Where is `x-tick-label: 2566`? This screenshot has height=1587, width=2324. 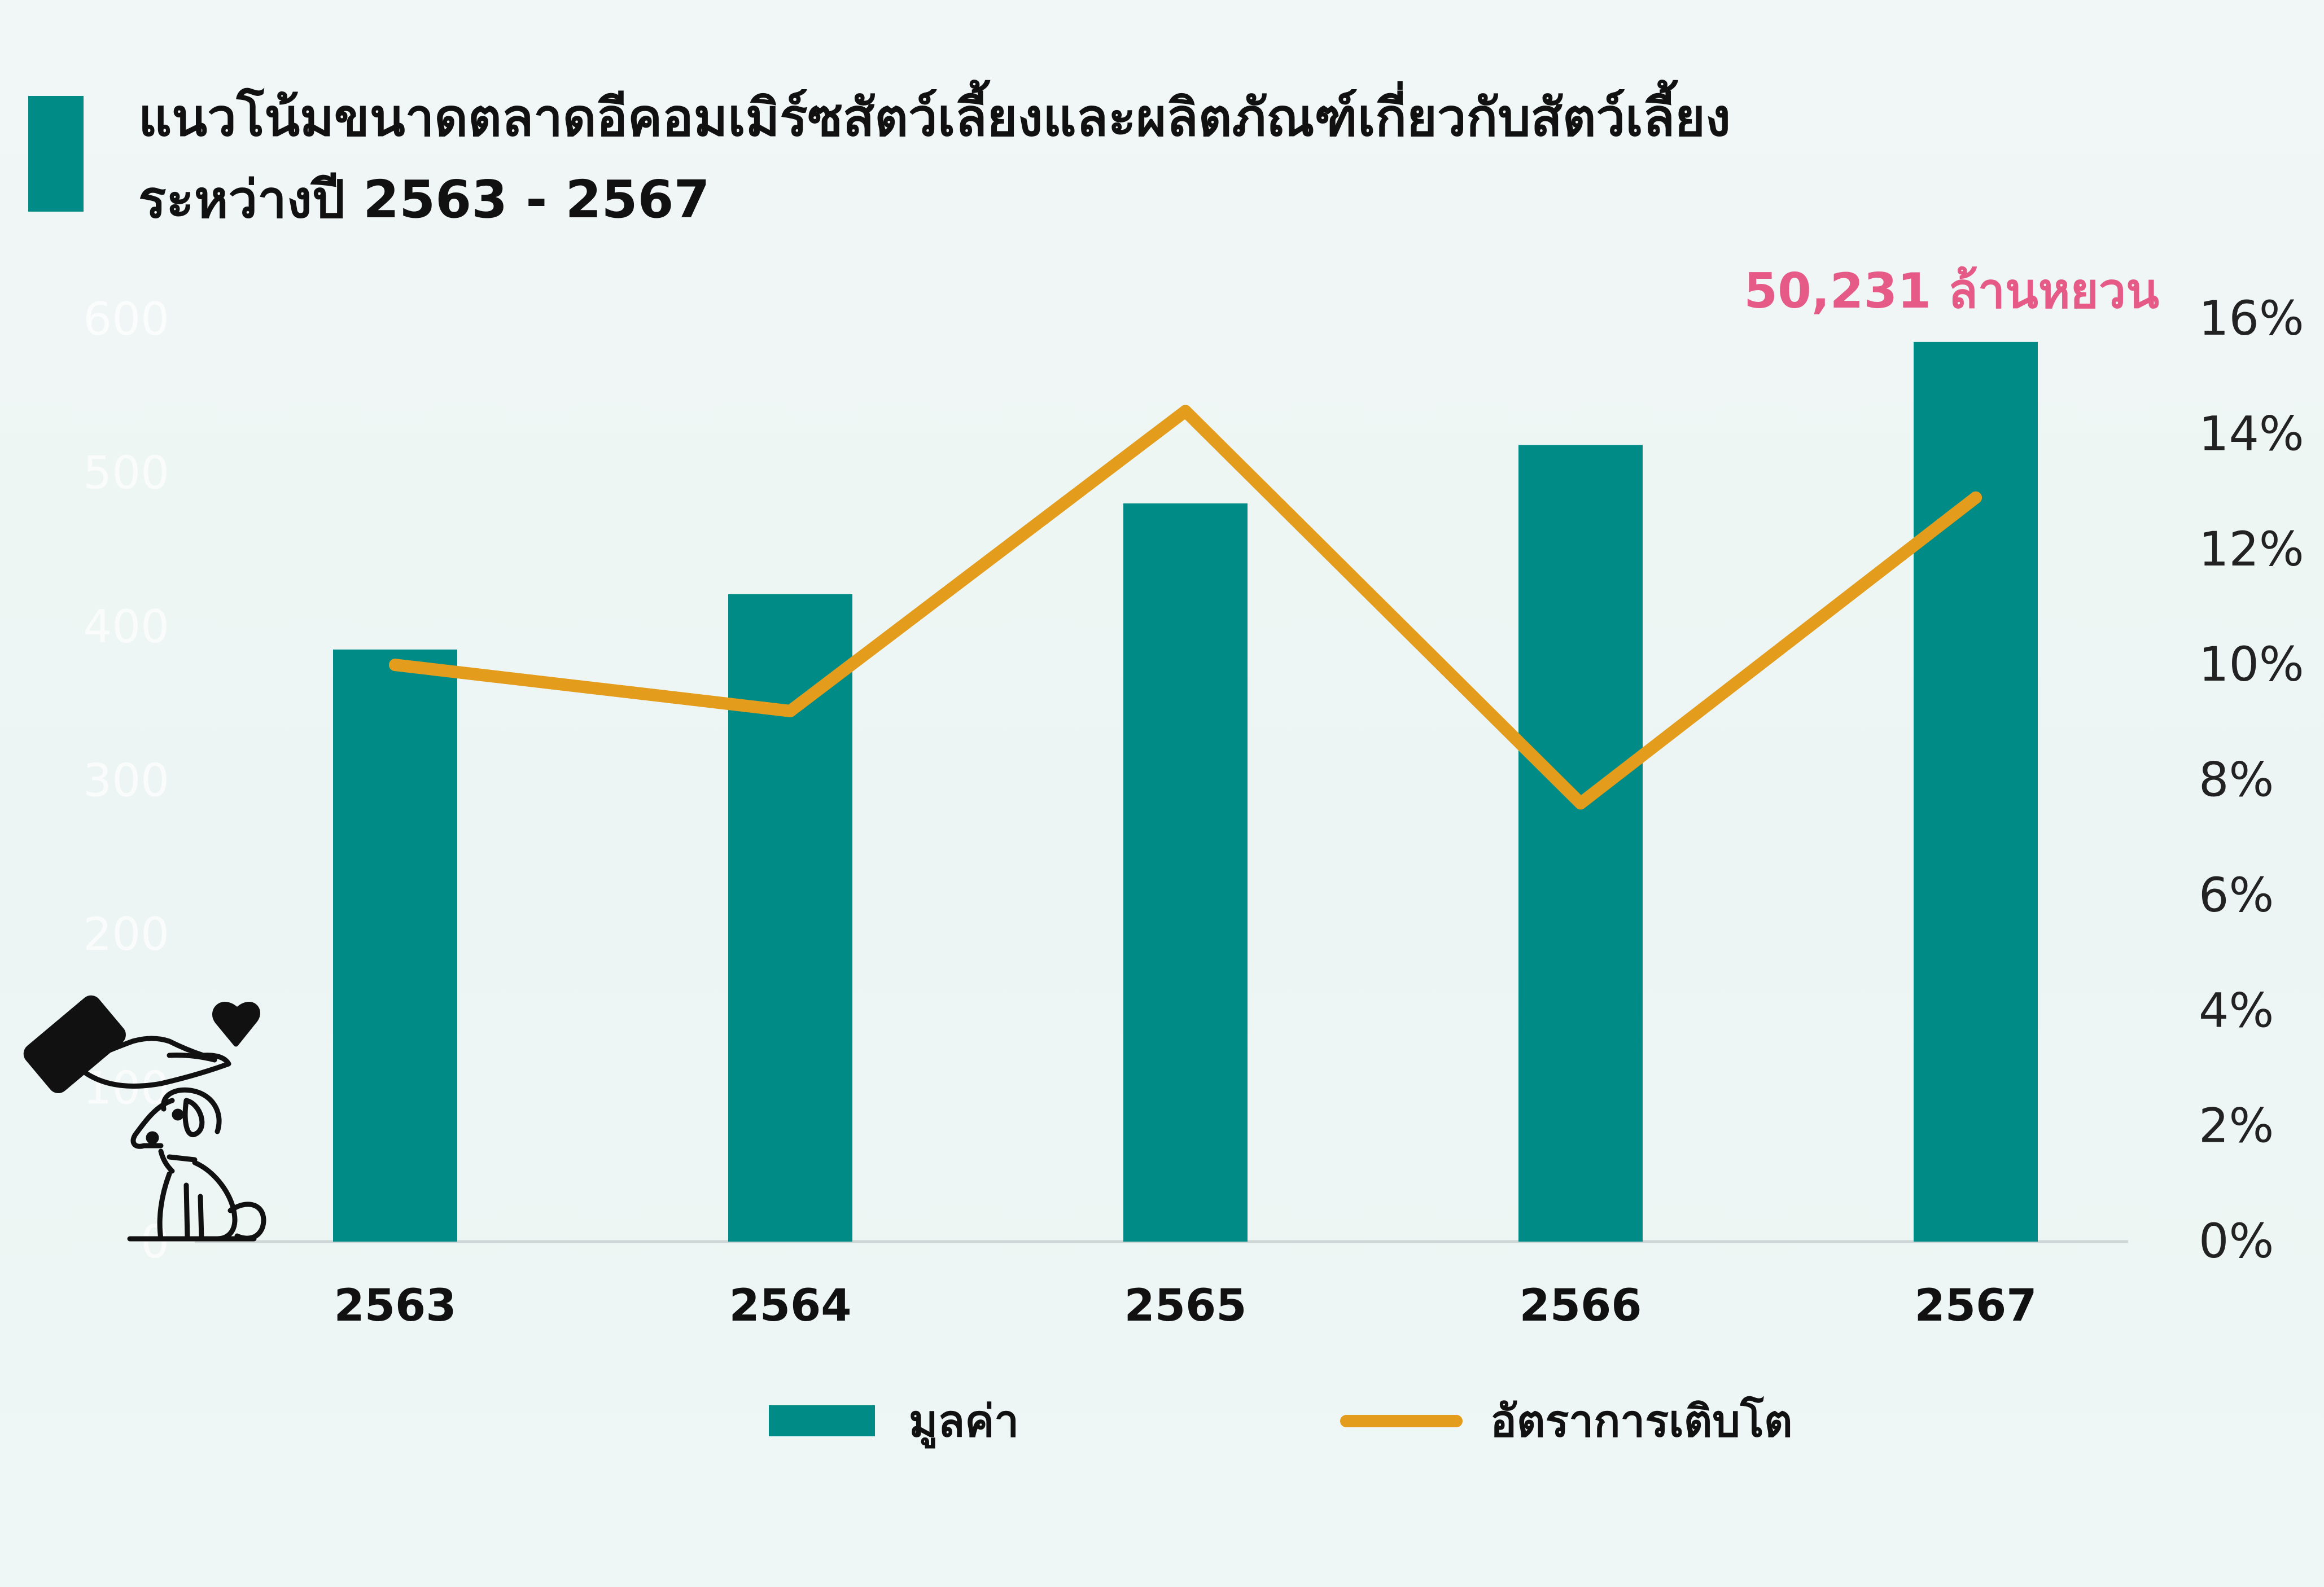 x-tick-label: 2566 is located at coordinates (1580, 1306).